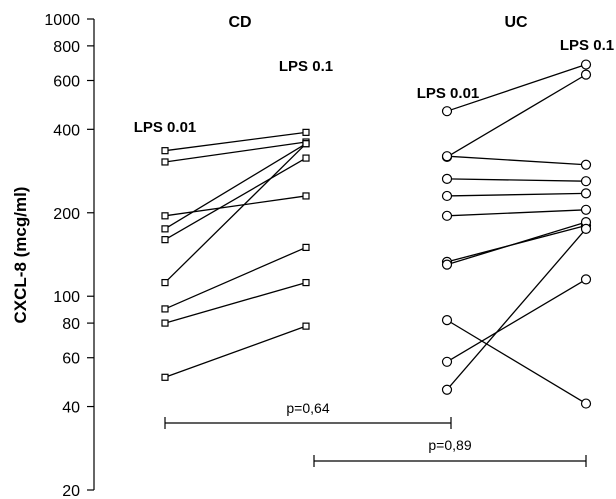  I want to click on group-title-uc: UC, so click(516, 22).